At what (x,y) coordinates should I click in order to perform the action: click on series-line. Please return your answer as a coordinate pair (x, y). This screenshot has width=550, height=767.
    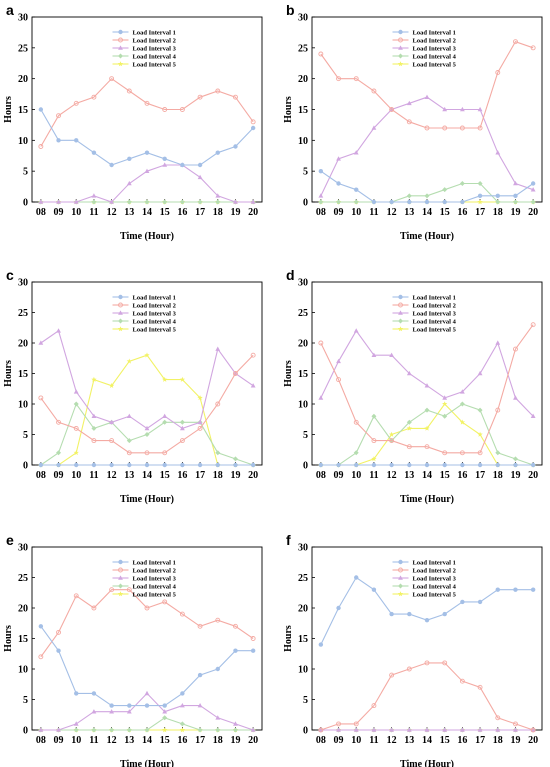
    Looking at the image, I should click on (427, 389).